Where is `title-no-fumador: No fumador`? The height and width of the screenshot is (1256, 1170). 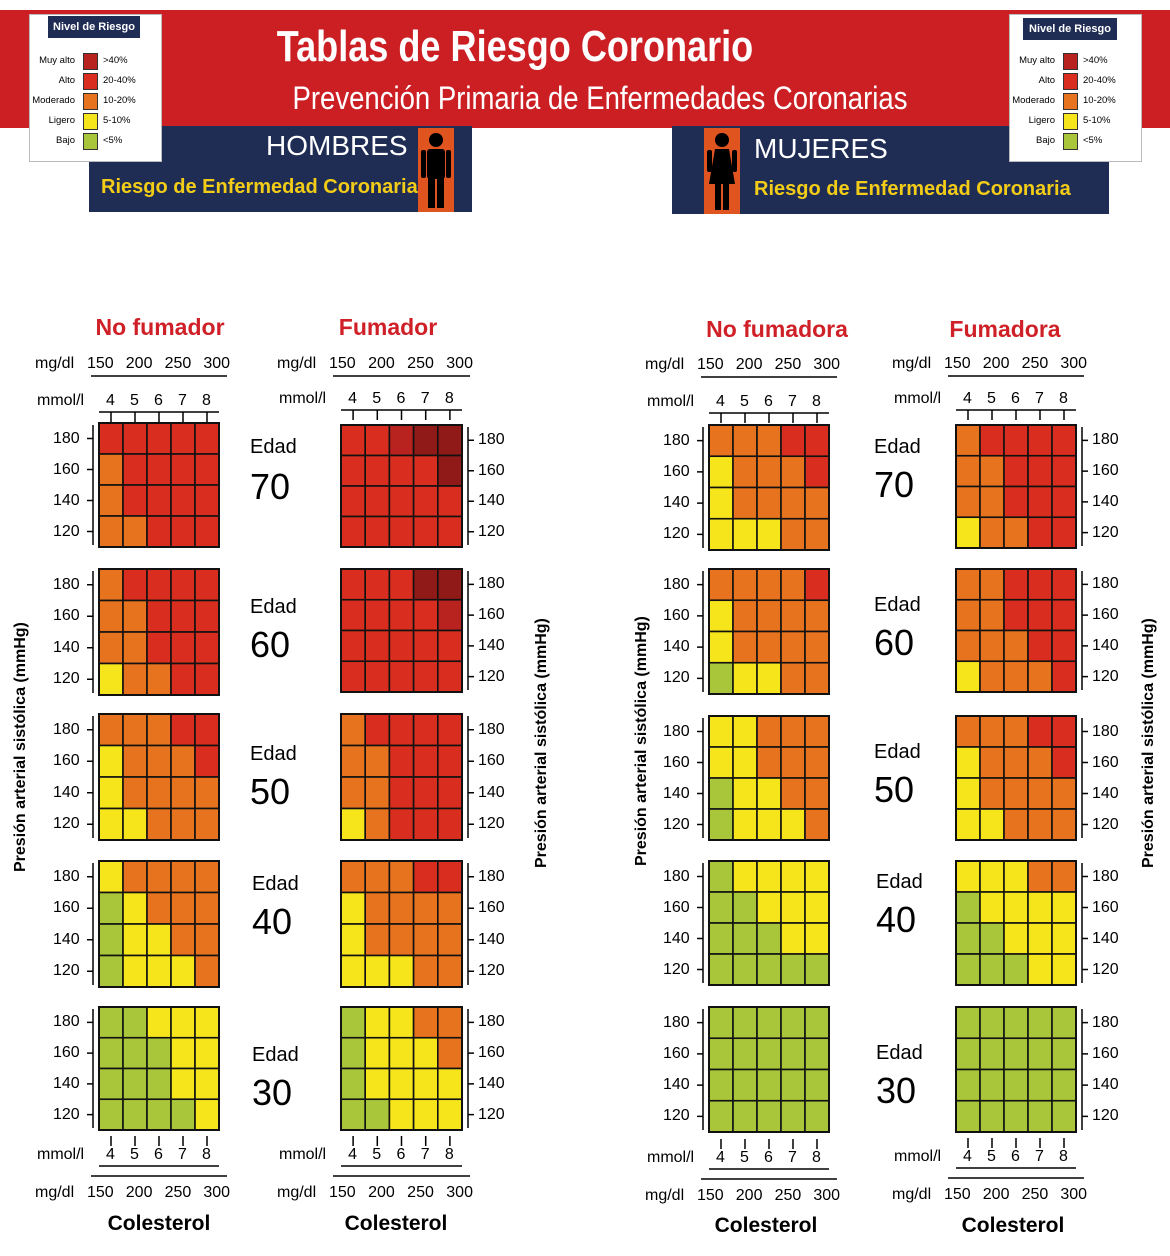 title-no-fumador: No fumador is located at coordinates (160, 327).